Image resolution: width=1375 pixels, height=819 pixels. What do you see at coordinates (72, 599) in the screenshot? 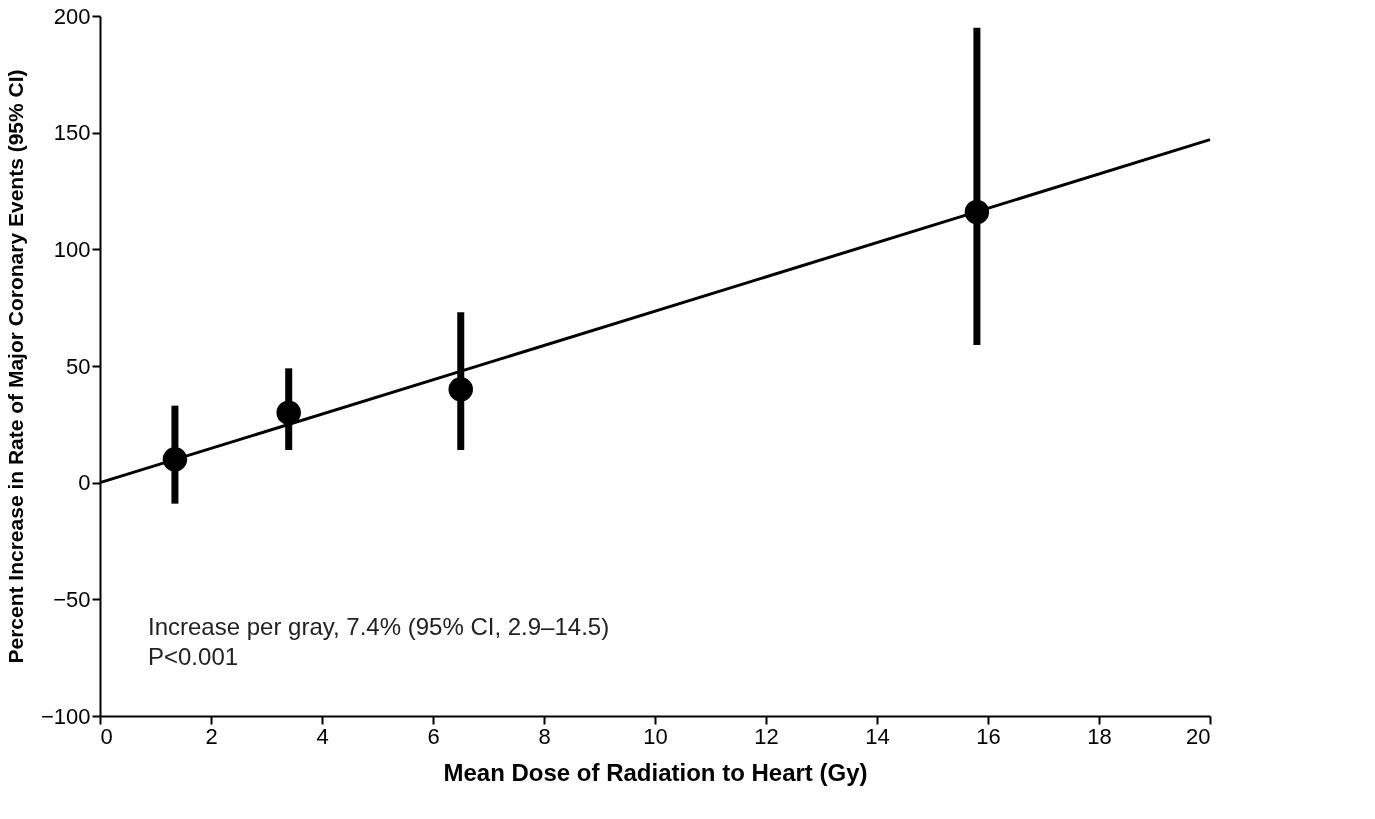
I see `y-tick-label: −50` at bounding box center [72, 599].